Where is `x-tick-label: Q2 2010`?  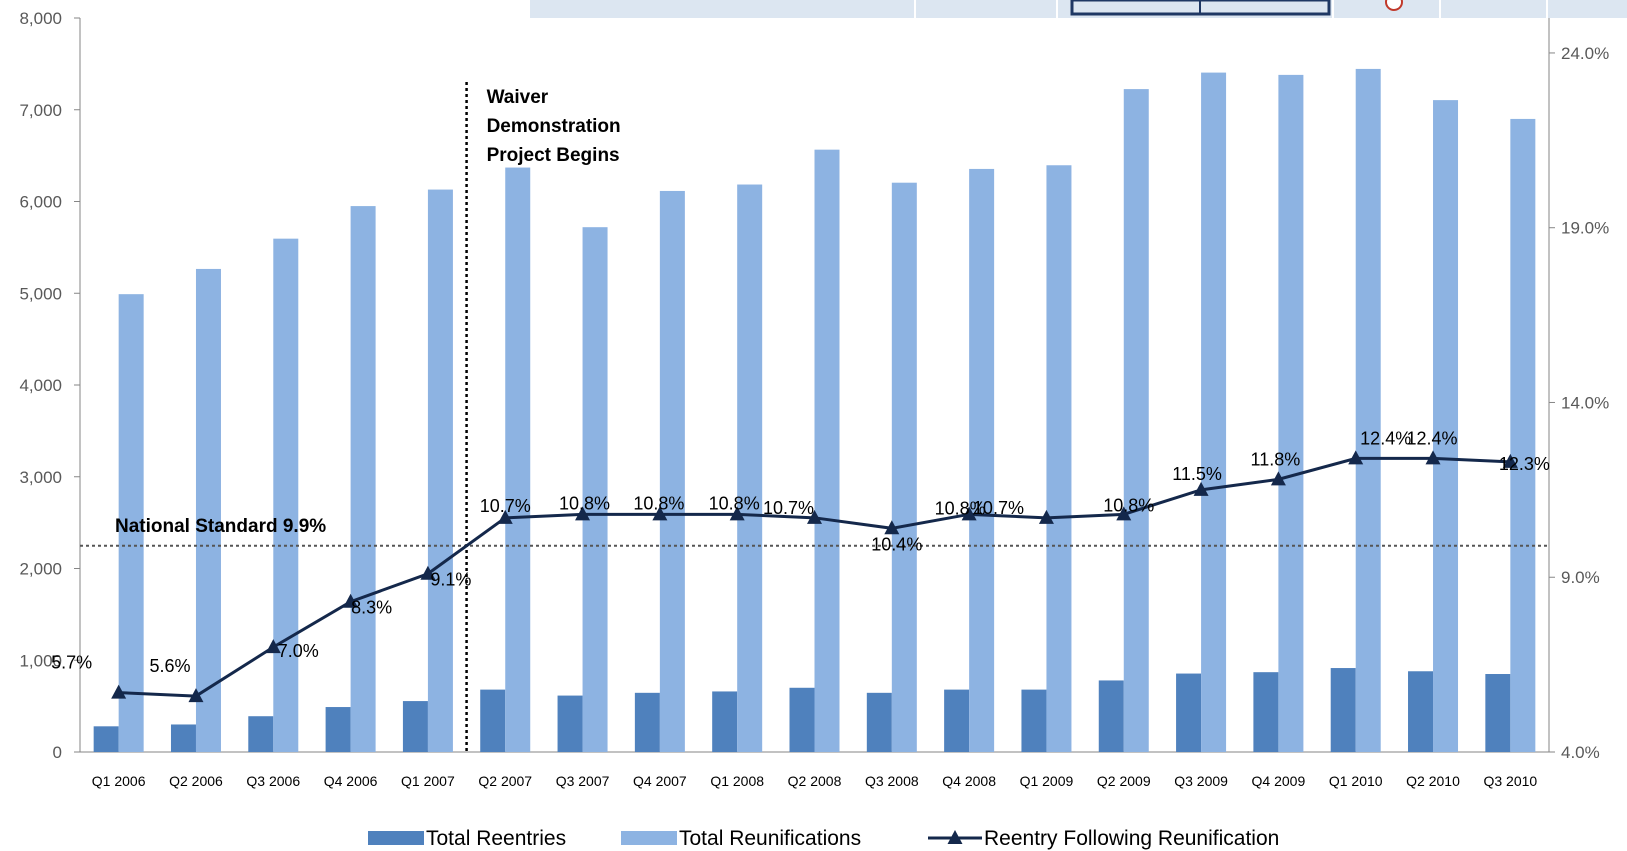 x-tick-label: Q2 2010 is located at coordinates (1433, 781).